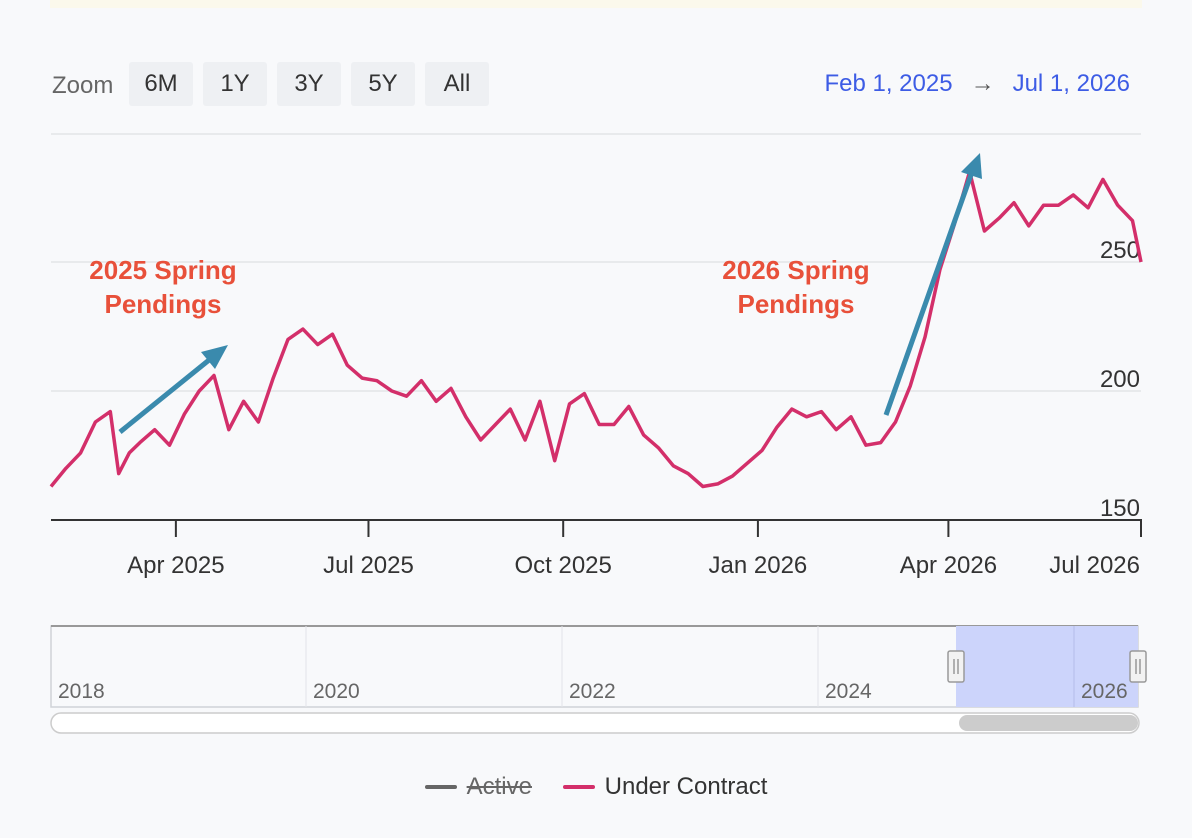 The image size is (1192, 838). What do you see at coordinates (686, 786) in the screenshot?
I see `legend-label-under-contract: Under Contract` at bounding box center [686, 786].